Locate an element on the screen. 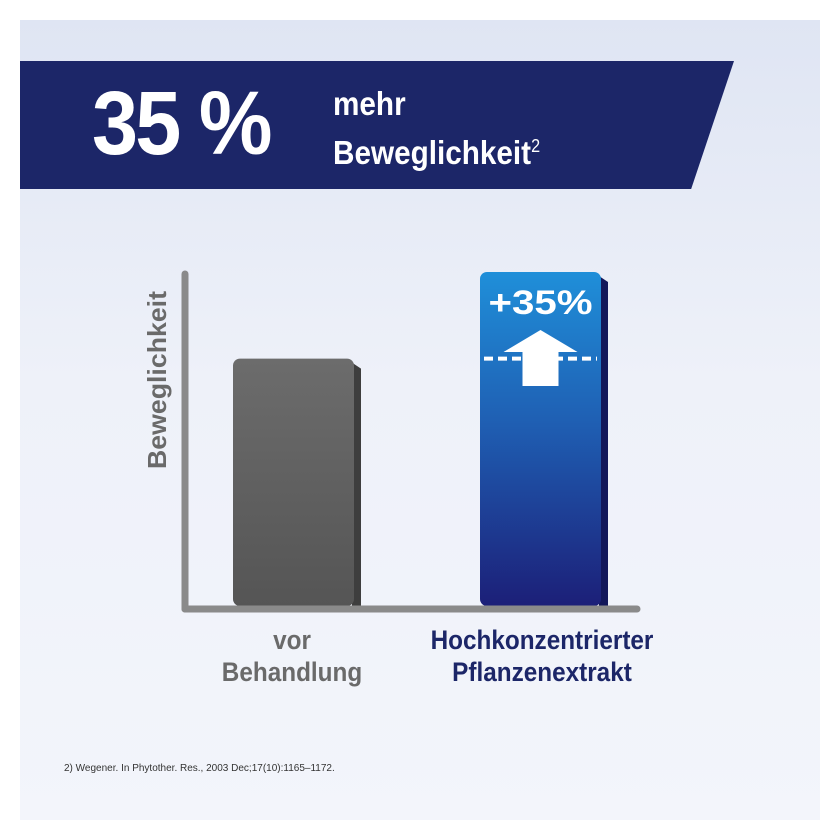 The image size is (840, 840). x-tick-label-pflanzenextrakt: Hochkonzentrierter Pflanzenextrakt is located at coordinates (542, 656).